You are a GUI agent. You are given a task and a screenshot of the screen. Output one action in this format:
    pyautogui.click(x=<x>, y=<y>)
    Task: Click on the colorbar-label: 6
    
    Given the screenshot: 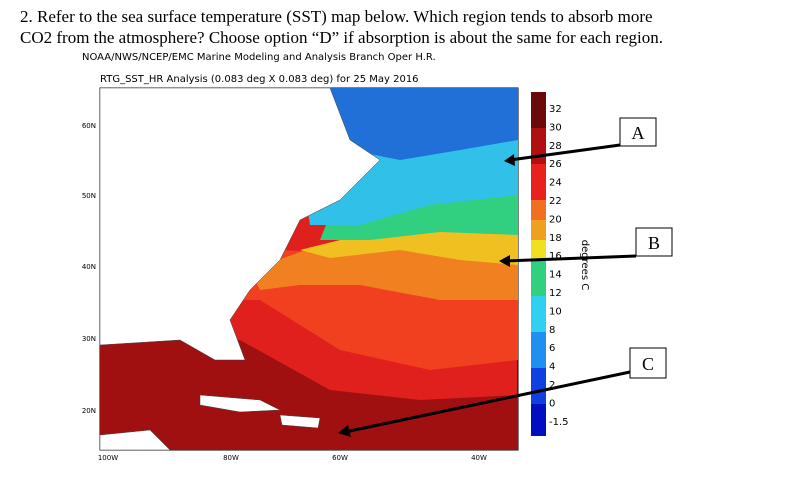 What is the action you would take?
    pyautogui.click(x=552, y=348)
    